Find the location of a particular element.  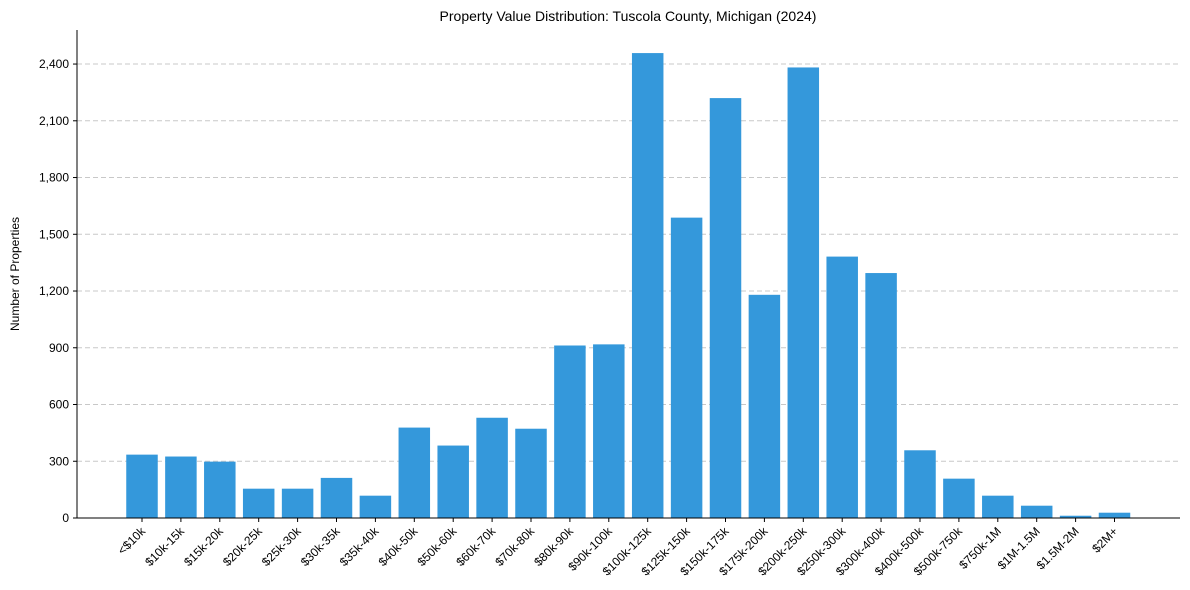

x-tick-label: $1.5M-2M is located at coordinates (1058, 548).